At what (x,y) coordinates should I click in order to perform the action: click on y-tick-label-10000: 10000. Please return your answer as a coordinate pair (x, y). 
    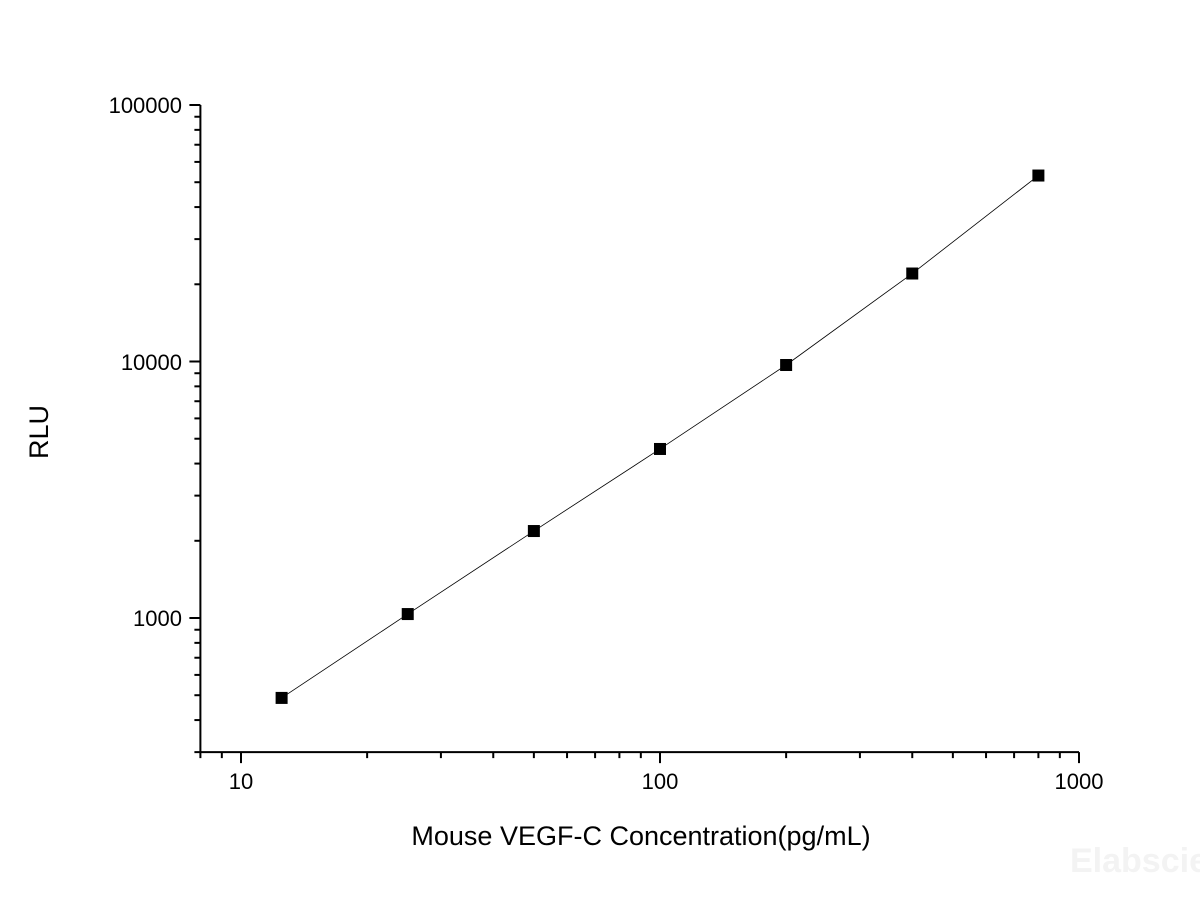
    Looking at the image, I should click on (151, 362).